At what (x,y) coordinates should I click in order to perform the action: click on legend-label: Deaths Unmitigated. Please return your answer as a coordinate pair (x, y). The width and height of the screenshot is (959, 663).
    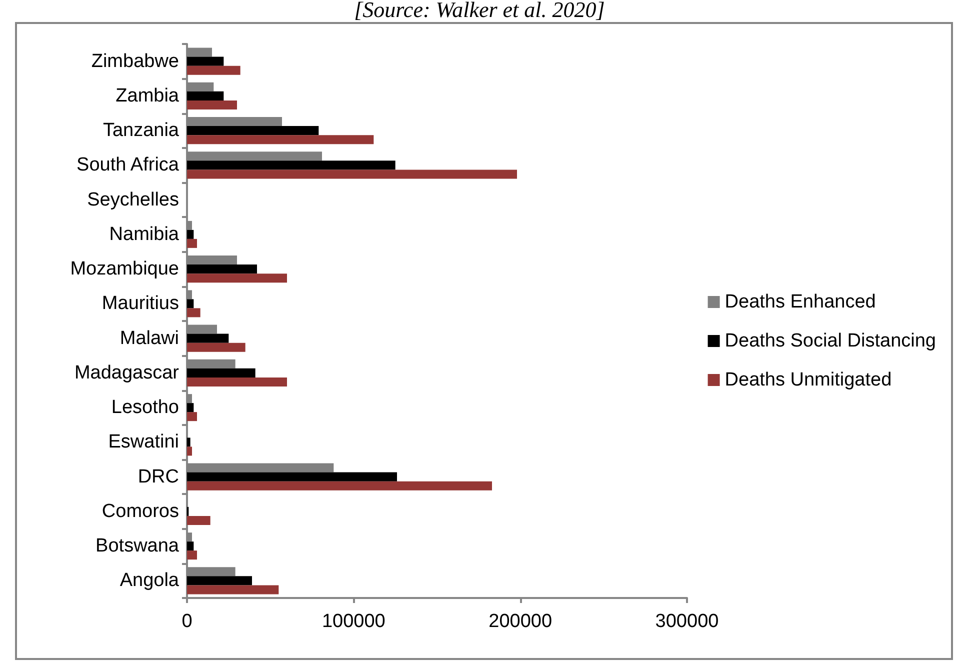
    Looking at the image, I should click on (808, 380).